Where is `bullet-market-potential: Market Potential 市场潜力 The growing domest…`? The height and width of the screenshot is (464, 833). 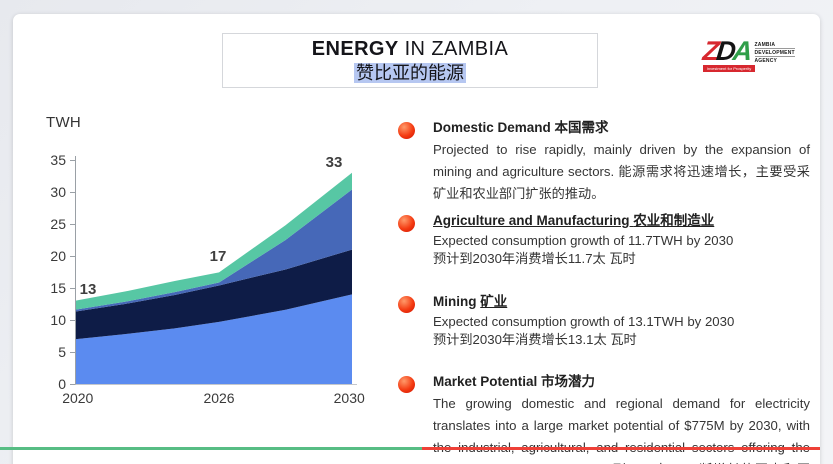
bullet-market-potential: Market Potential 市场潜力 The growing domest… is located at coordinates (604, 418).